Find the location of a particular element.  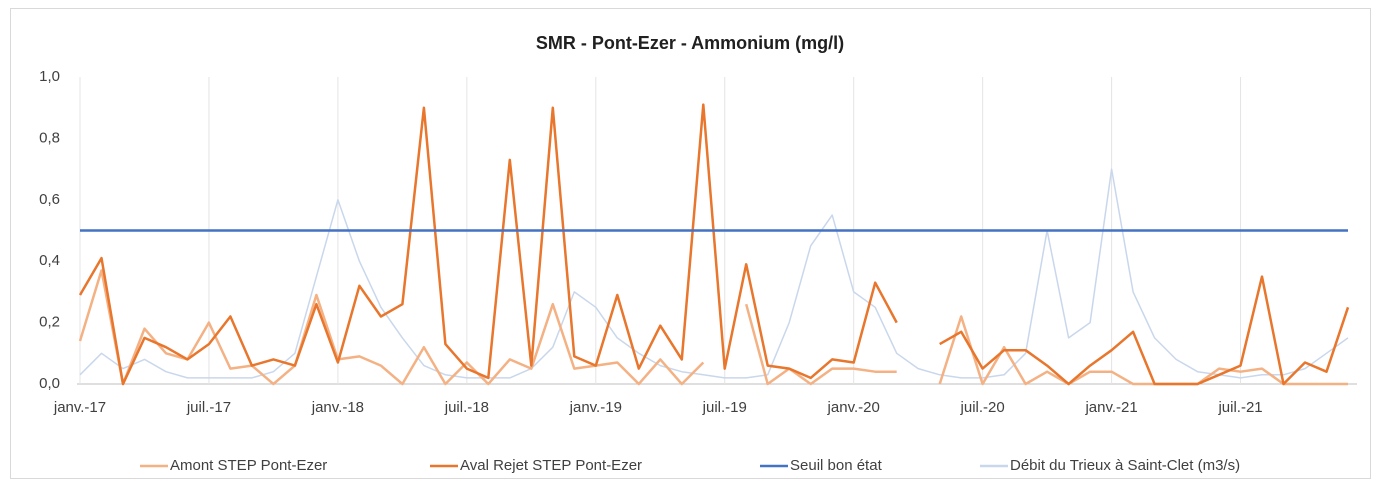

legend-label: Amont STEP Pont-Ezer is located at coordinates (248, 465).